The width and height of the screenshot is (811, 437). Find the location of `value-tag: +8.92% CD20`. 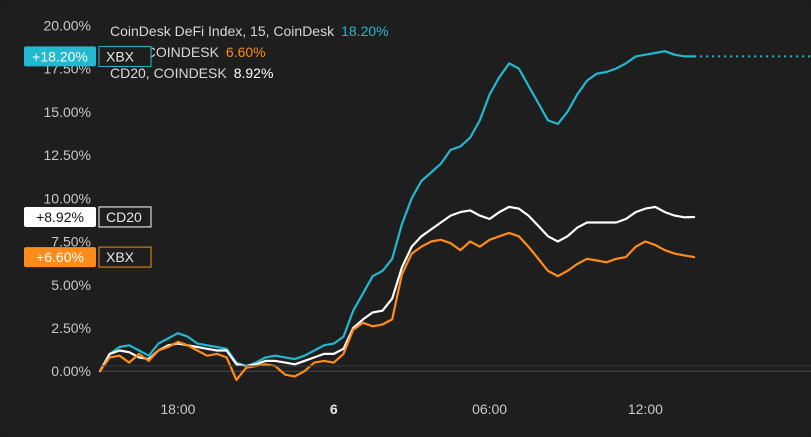

value-tag: +8.92% CD20 is located at coordinates (88, 217).